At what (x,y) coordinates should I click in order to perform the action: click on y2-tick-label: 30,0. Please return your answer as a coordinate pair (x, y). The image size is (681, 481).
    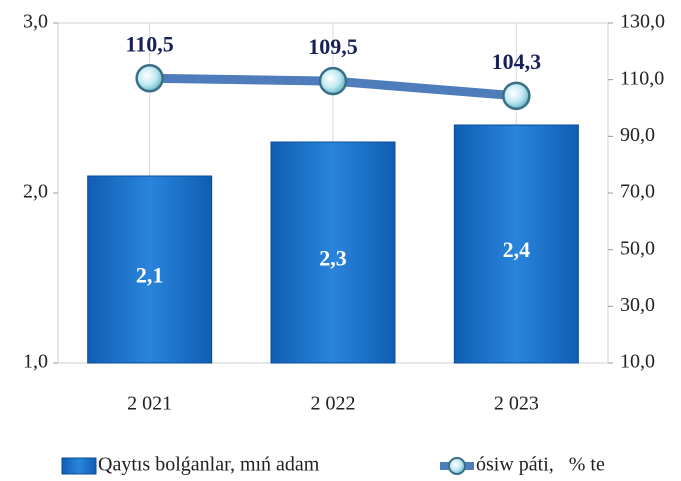
    Looking at the image, I should click on (637, 305).